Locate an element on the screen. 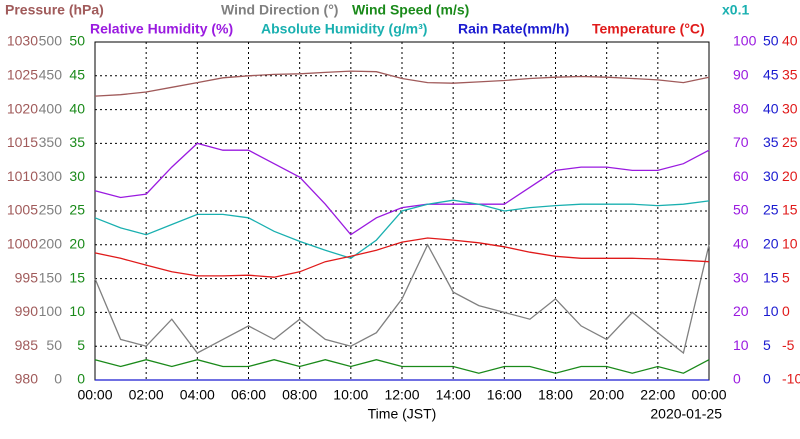 This screenshot has height=439, width=800. y-tick-label: 80 is located at coordinates (741, 108).